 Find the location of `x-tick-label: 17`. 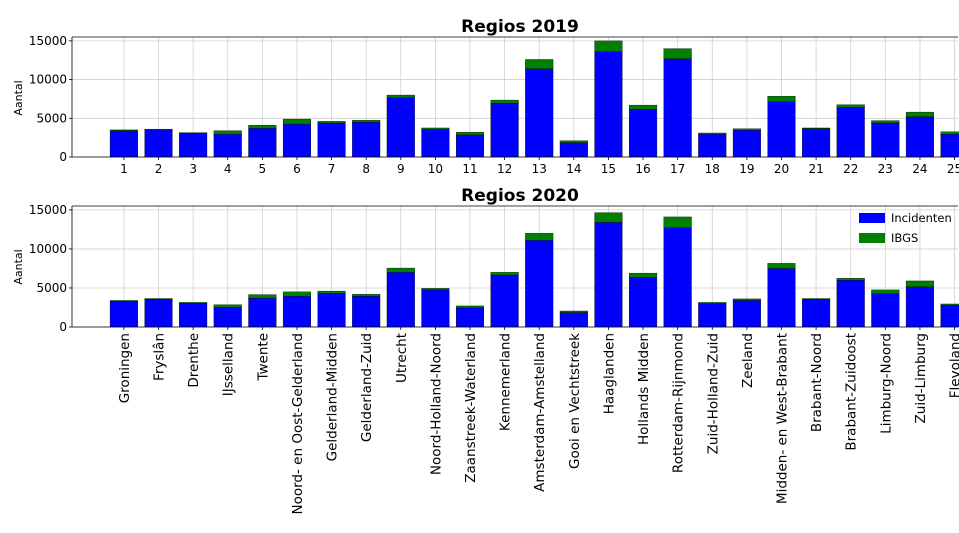

x-tick-label: 17 is located at coordinates (677, 169).